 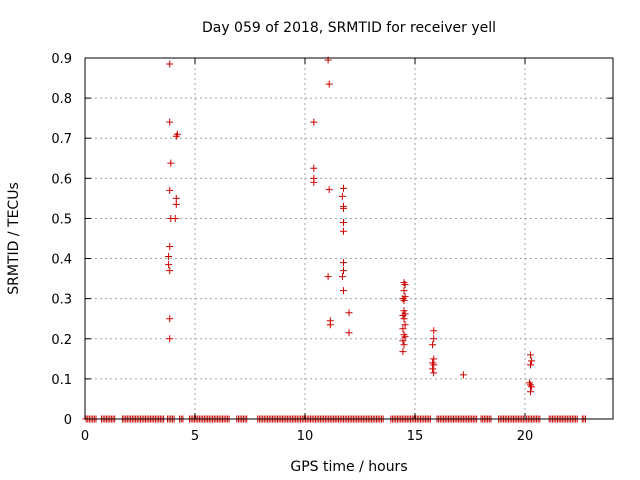 I want to click on x-tick-label: 10, so click(x=305, y=436).